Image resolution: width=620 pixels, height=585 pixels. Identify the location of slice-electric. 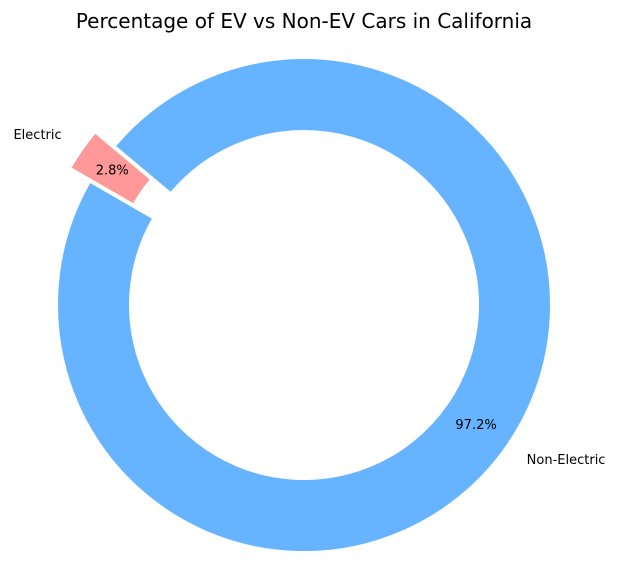
(111, 168).